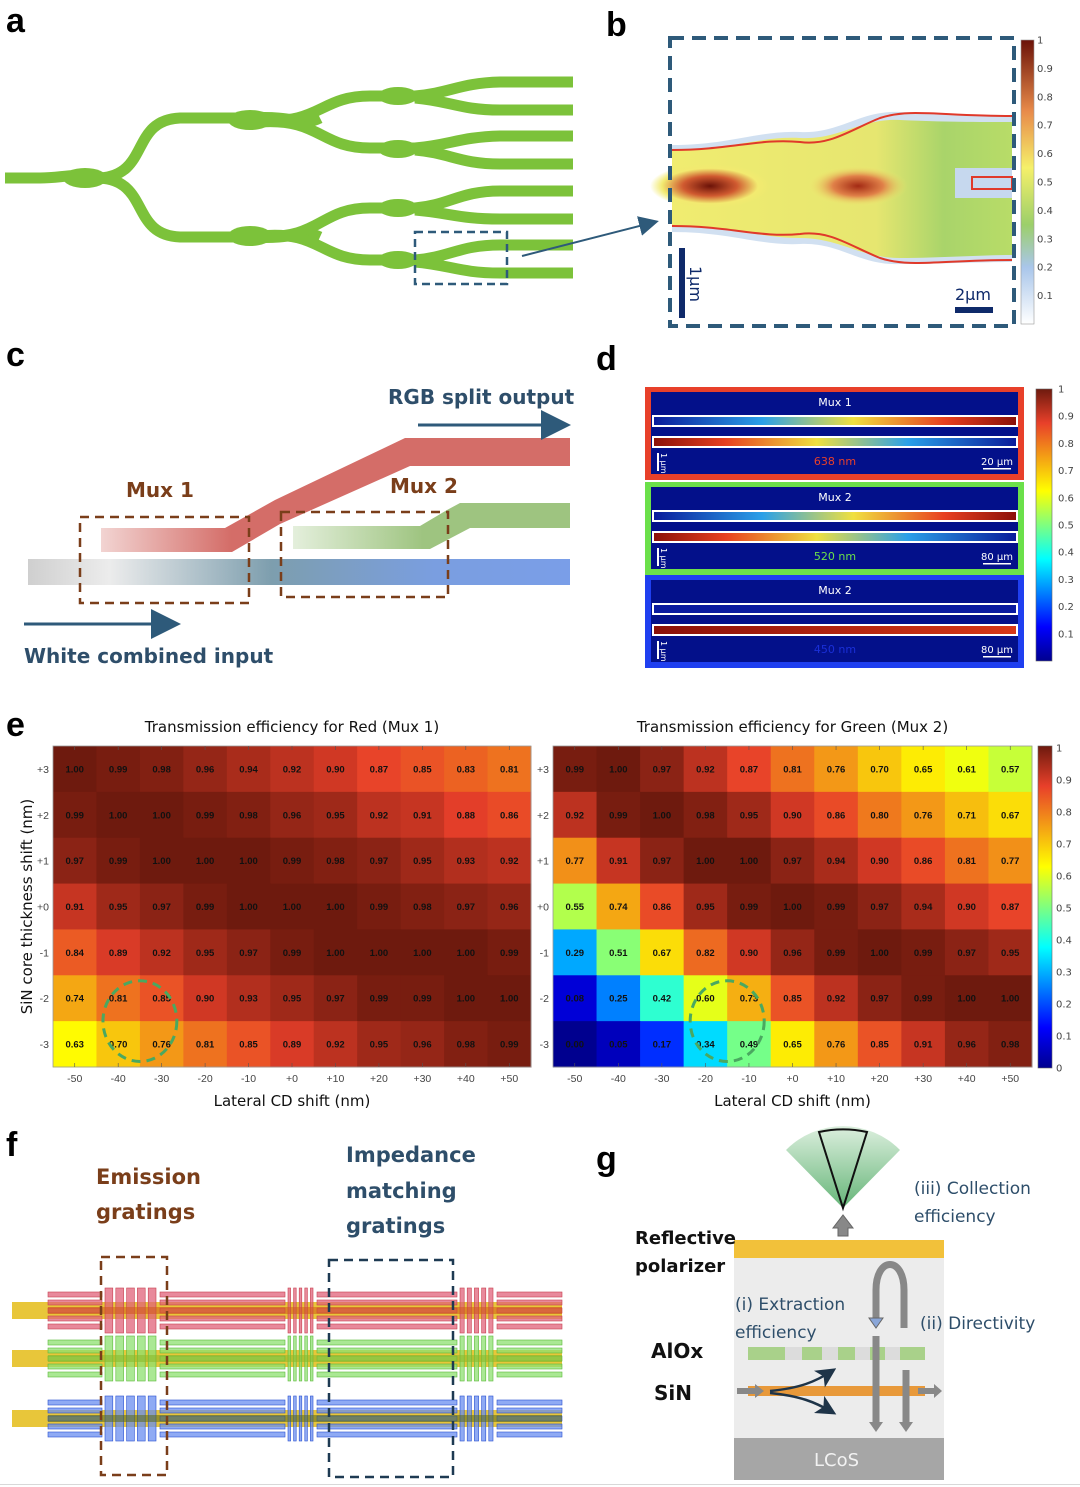  I want to click on colorbar-tick-label: 0.7, so click(1066, 471).